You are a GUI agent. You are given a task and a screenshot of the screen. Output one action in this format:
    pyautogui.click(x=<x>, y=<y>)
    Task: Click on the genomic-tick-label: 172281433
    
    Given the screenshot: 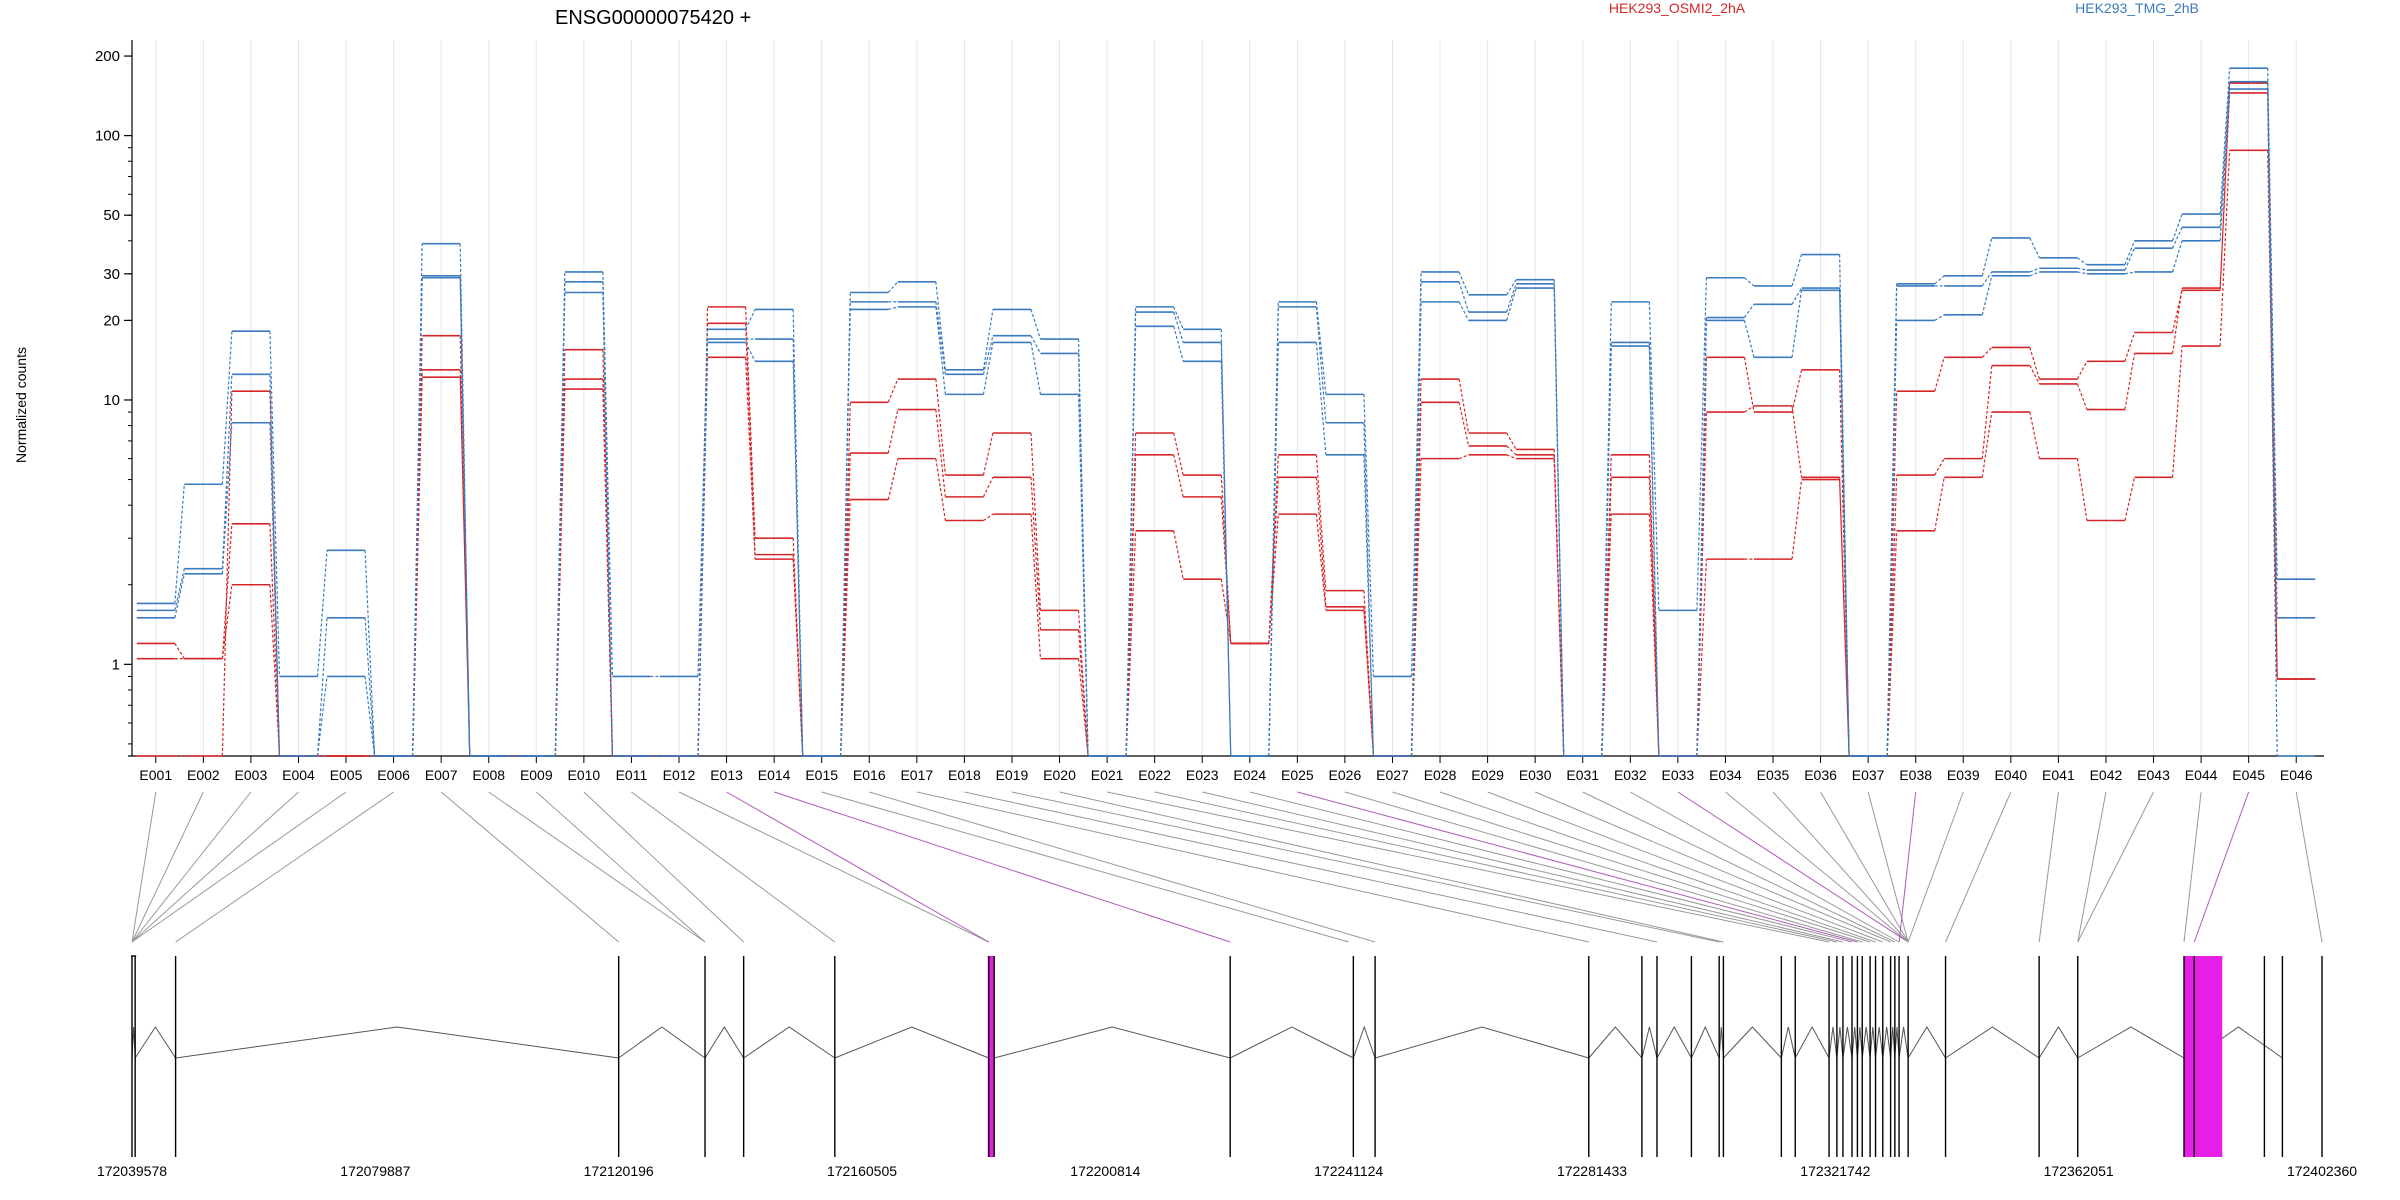 What is the action you would take?
    pyautogui.click(x=1592, y=1171)
    